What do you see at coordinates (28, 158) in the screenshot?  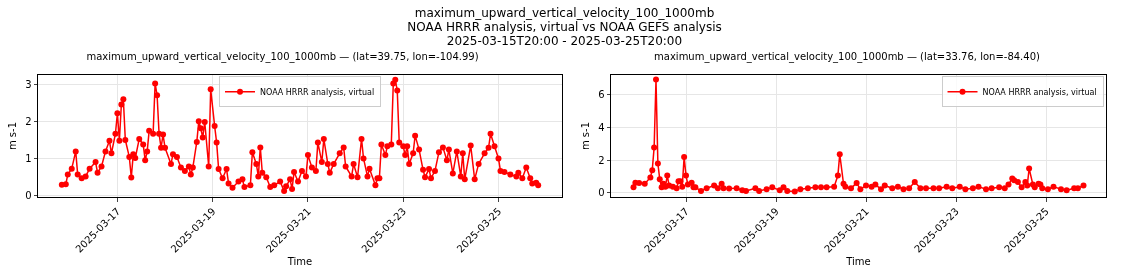 I see `y-tick-label: 1` at bounding box center [28, 158].